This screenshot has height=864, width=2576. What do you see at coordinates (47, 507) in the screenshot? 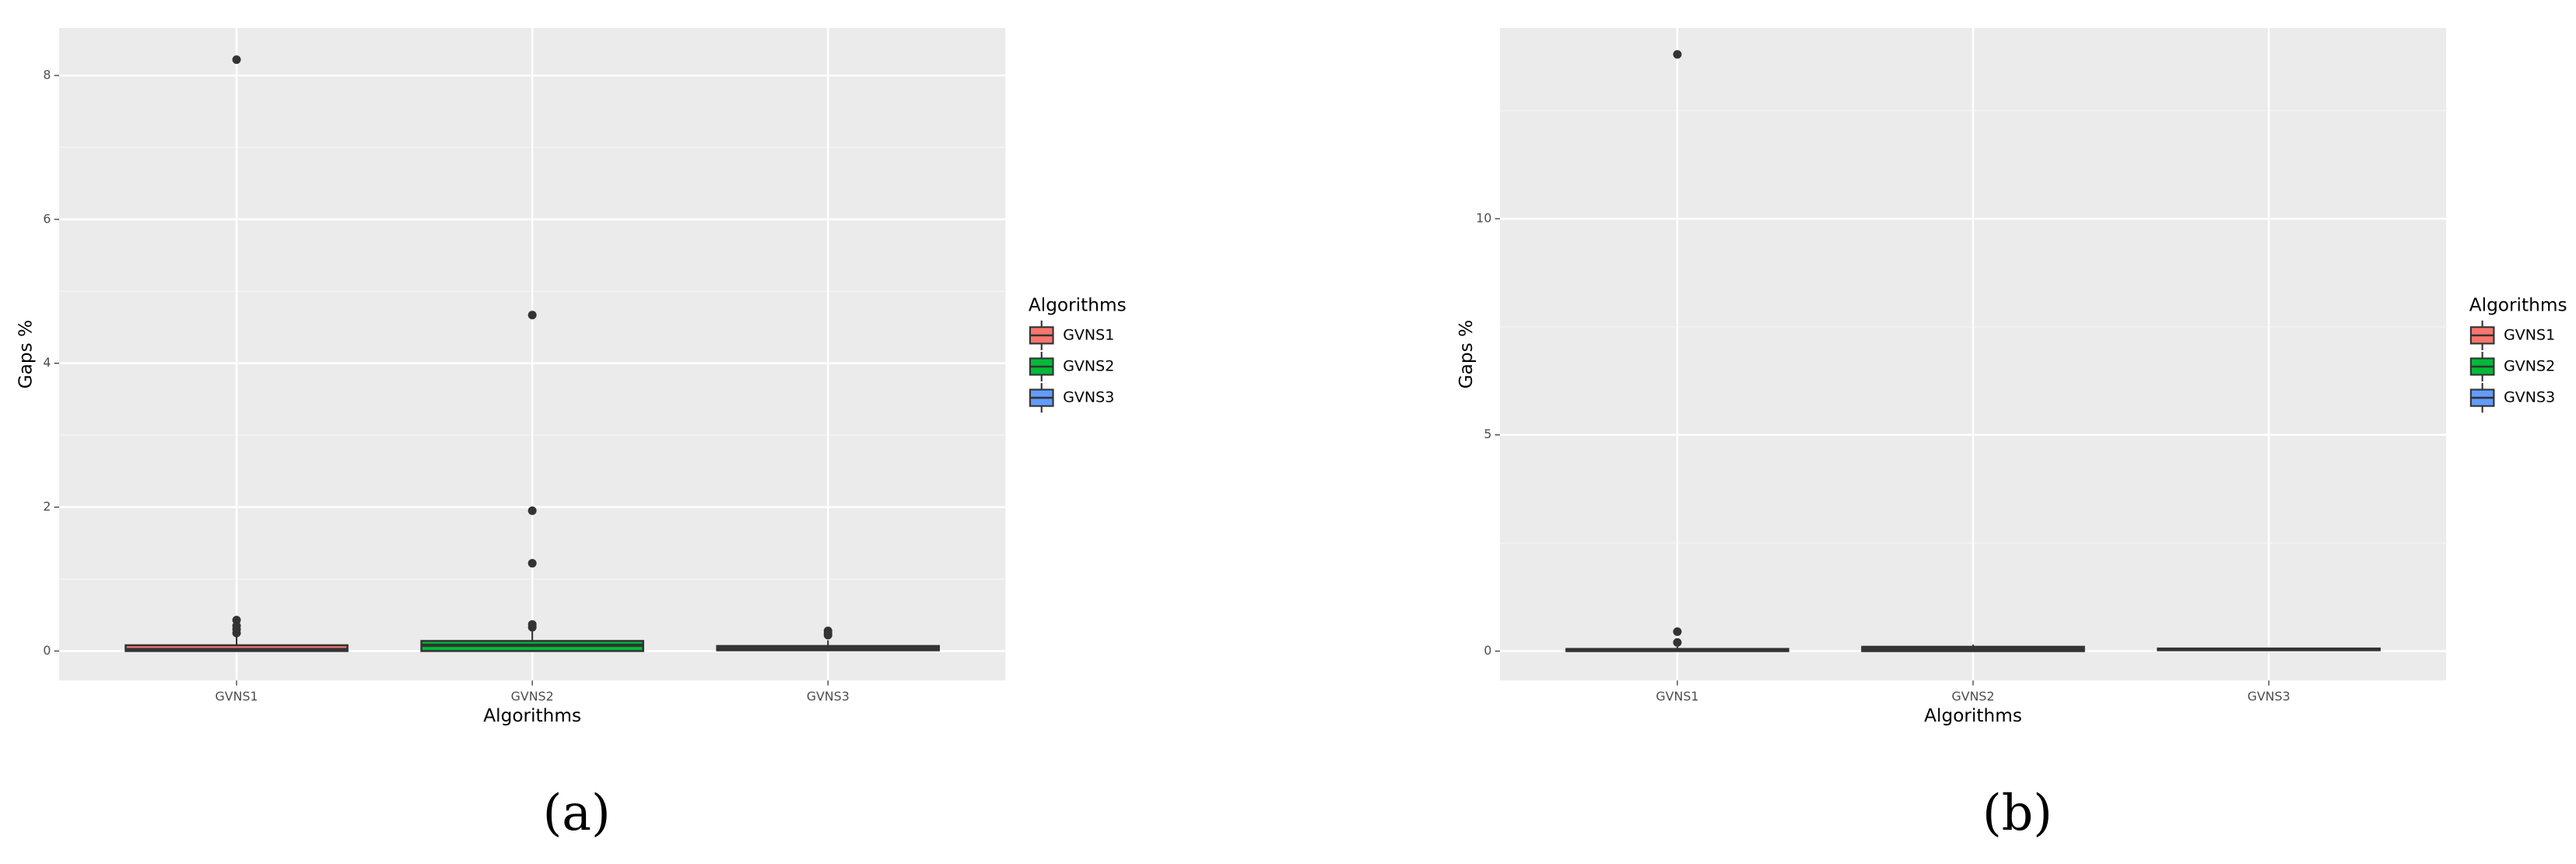
I see `y-tick-label: 2` at bounding box center [47, 507].